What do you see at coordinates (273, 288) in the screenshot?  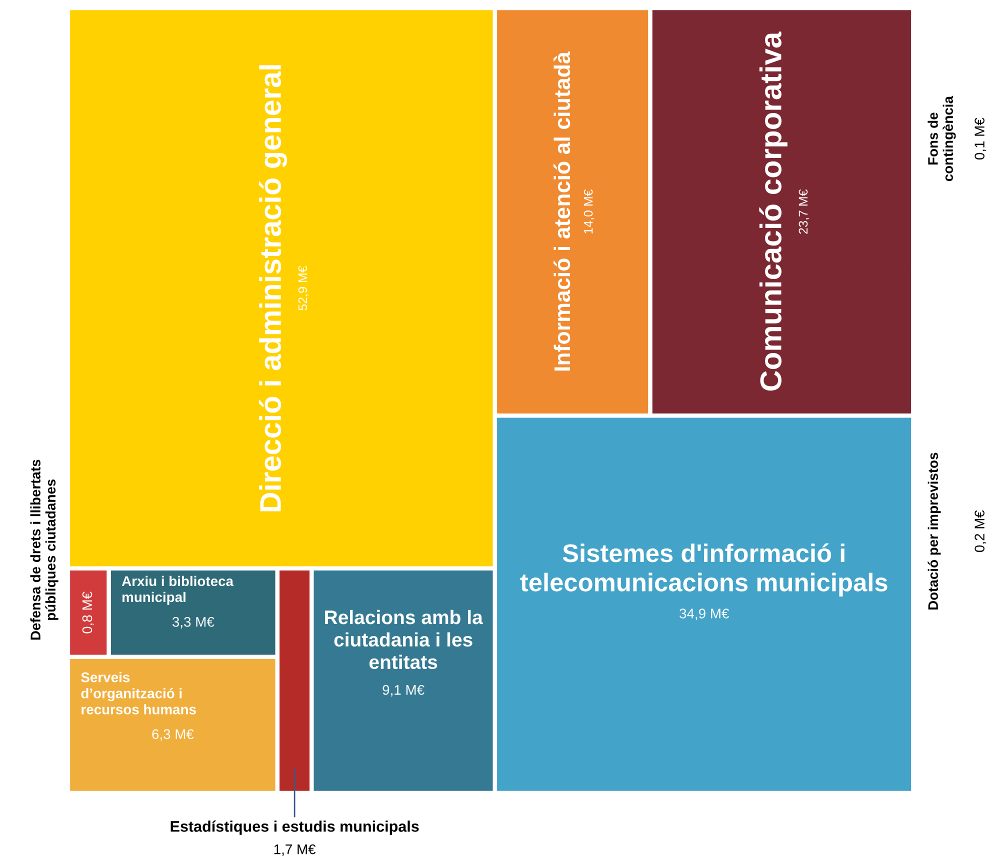 I see `category-label: Direcció i administració general` at bounding box center [273, 288].